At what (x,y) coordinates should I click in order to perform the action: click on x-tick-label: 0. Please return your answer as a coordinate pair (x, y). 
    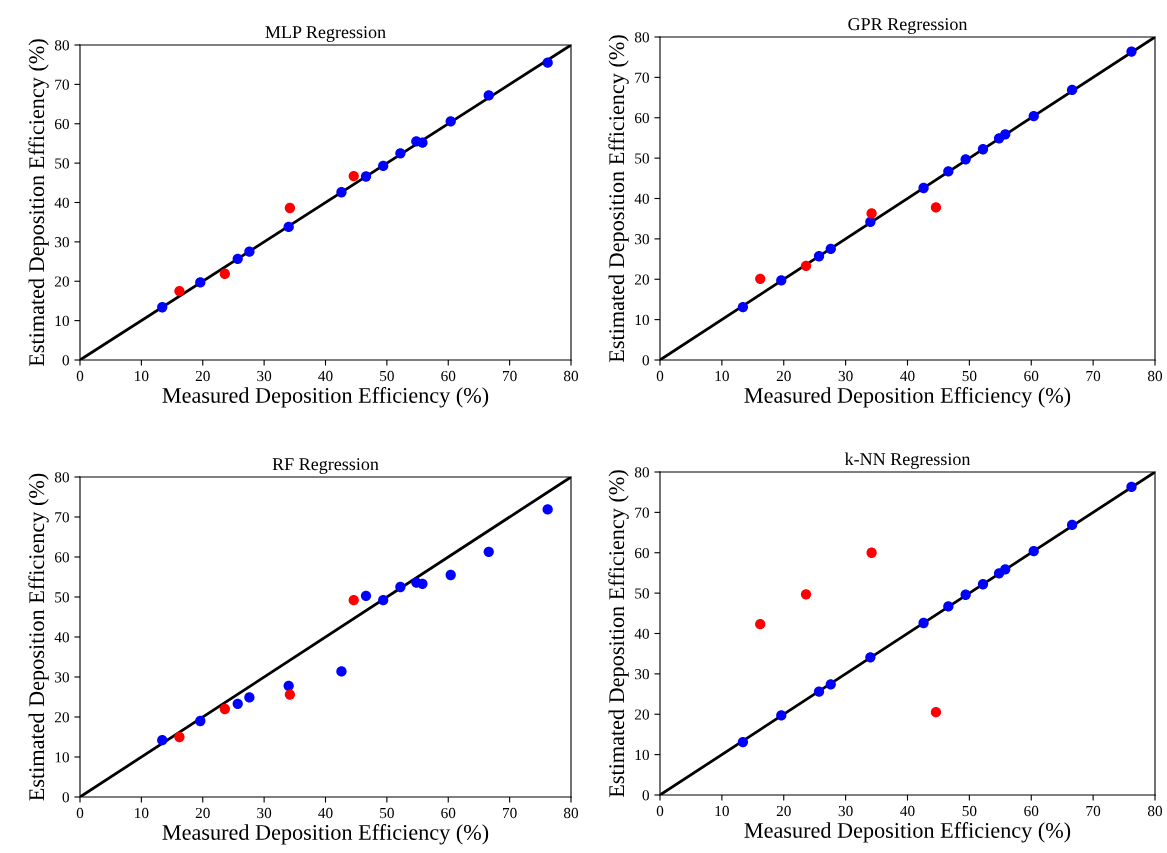
    Looking at the image, I should click on (660, 811).